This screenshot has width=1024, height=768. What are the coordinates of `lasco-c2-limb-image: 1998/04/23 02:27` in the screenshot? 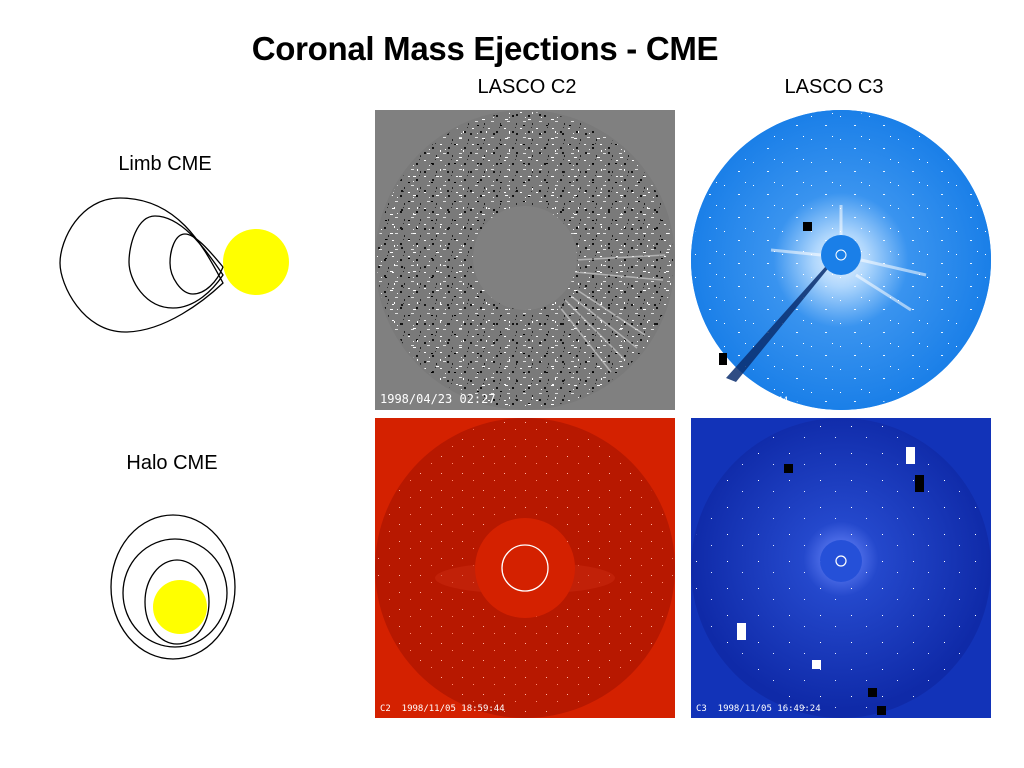 It's located at (525, 260).